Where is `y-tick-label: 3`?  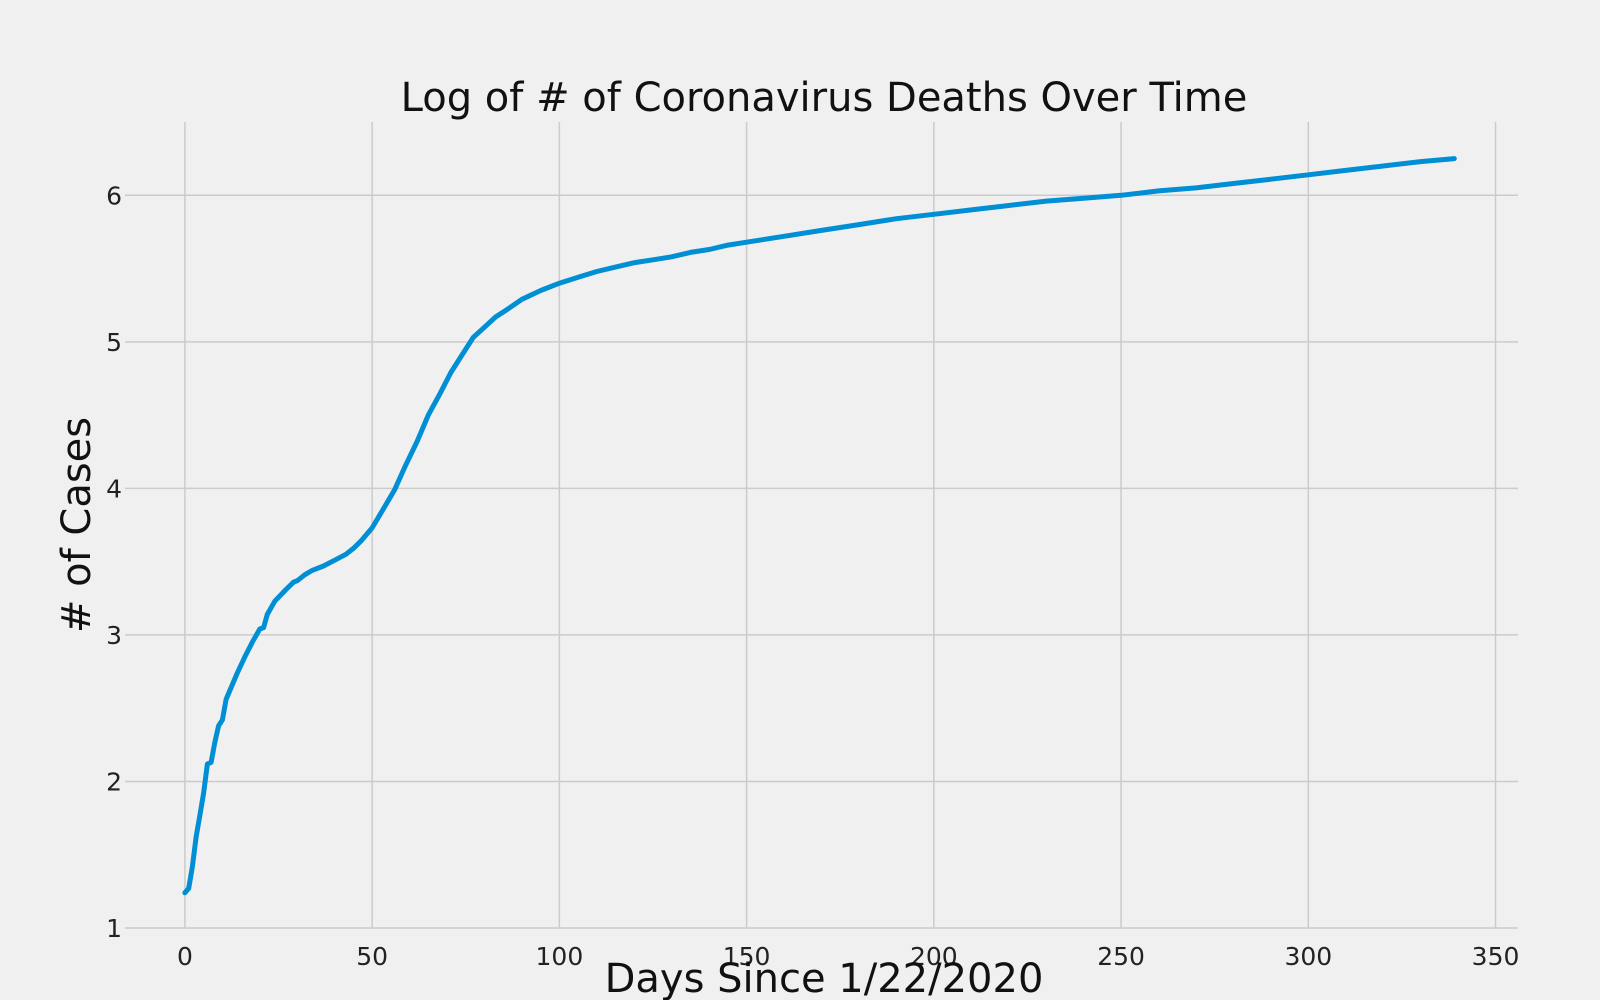 y-tick-label: 3 is located at coordinates (114, 635).